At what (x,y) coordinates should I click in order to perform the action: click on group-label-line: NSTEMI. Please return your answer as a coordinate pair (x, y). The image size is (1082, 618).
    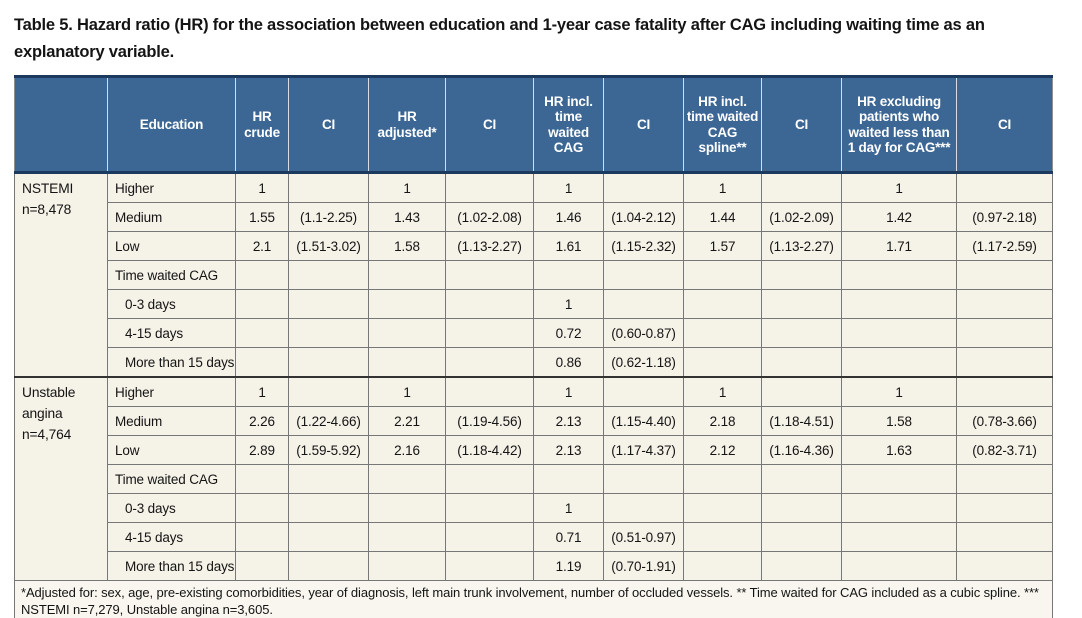
    Looking at the image, I should click on (48, 188).